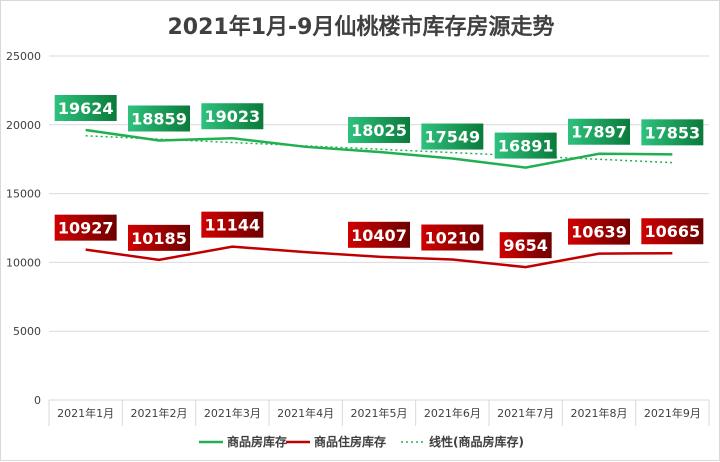 This screenshot has width=720, height=462. I want to click on y-tick-label: 15000, so click(23, 194).